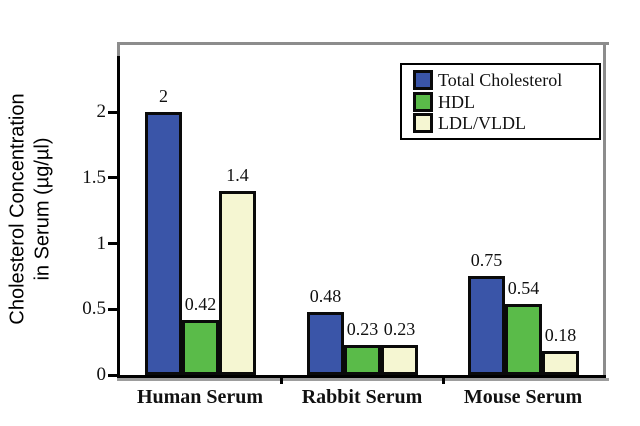 This screenshot has height=426, width=640. Describe the element at coordinates (486, 260) in the screenshot. I see `bar-value-label: 0.75` at that location.